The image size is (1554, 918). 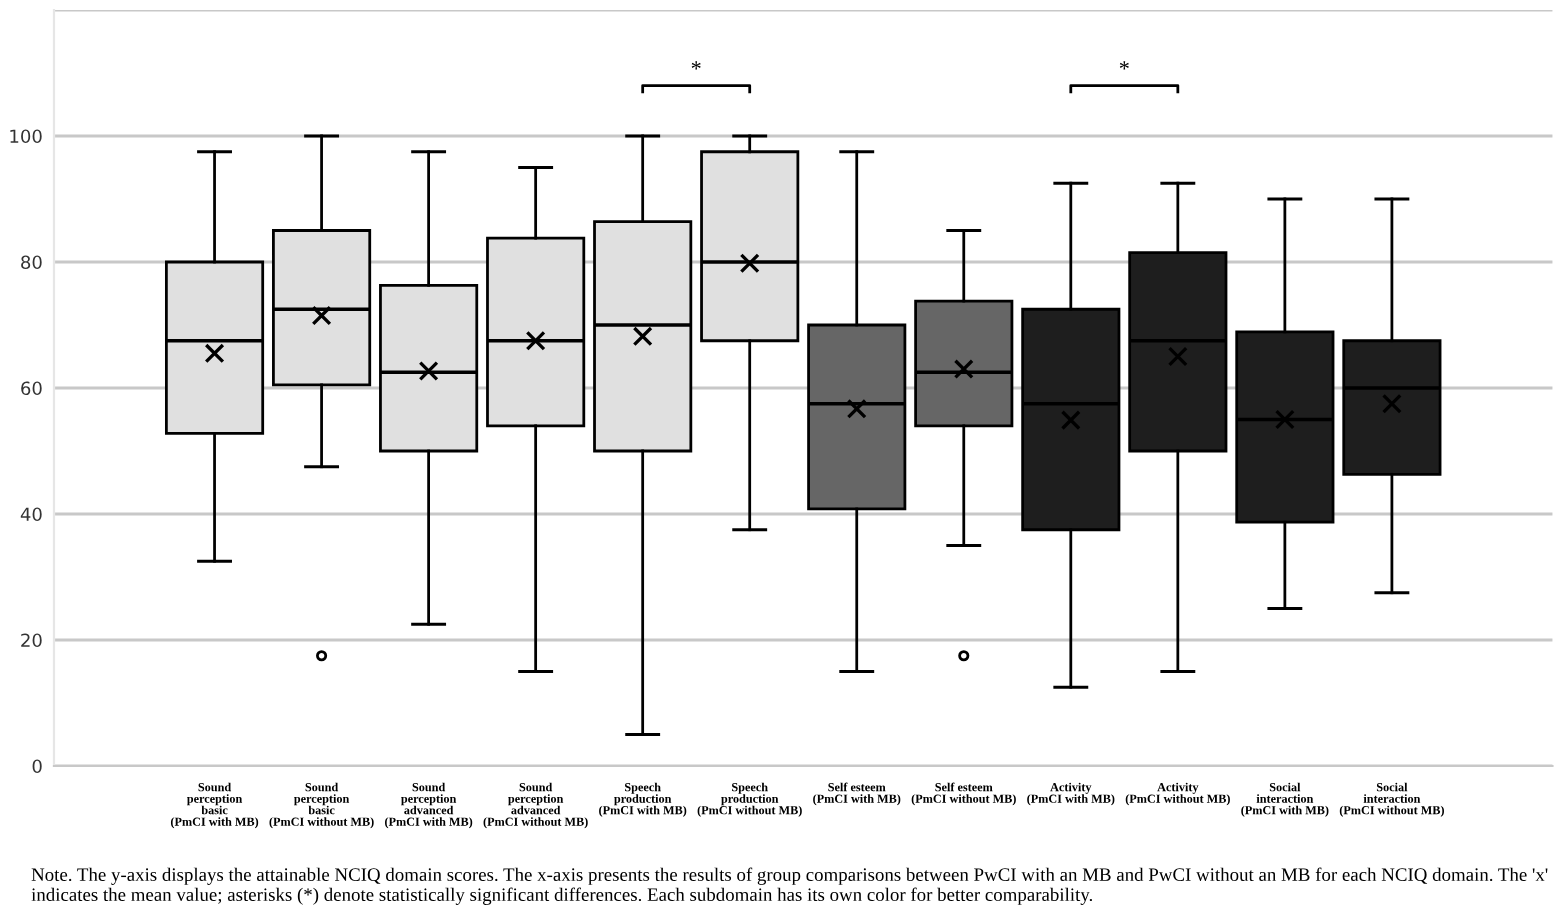 What do you see at coordinates (31, 262) in the screenshot?
I see `y-tick-label: 80` at bounding box center [31, 262].